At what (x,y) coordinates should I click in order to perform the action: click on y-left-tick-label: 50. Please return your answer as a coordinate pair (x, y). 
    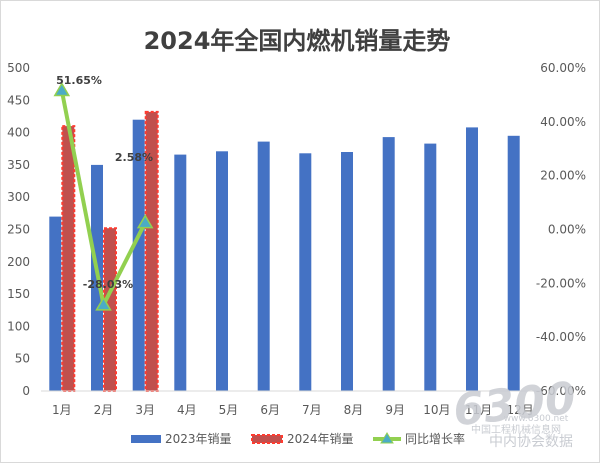
    Looking at the image, I should click on (22, 359).